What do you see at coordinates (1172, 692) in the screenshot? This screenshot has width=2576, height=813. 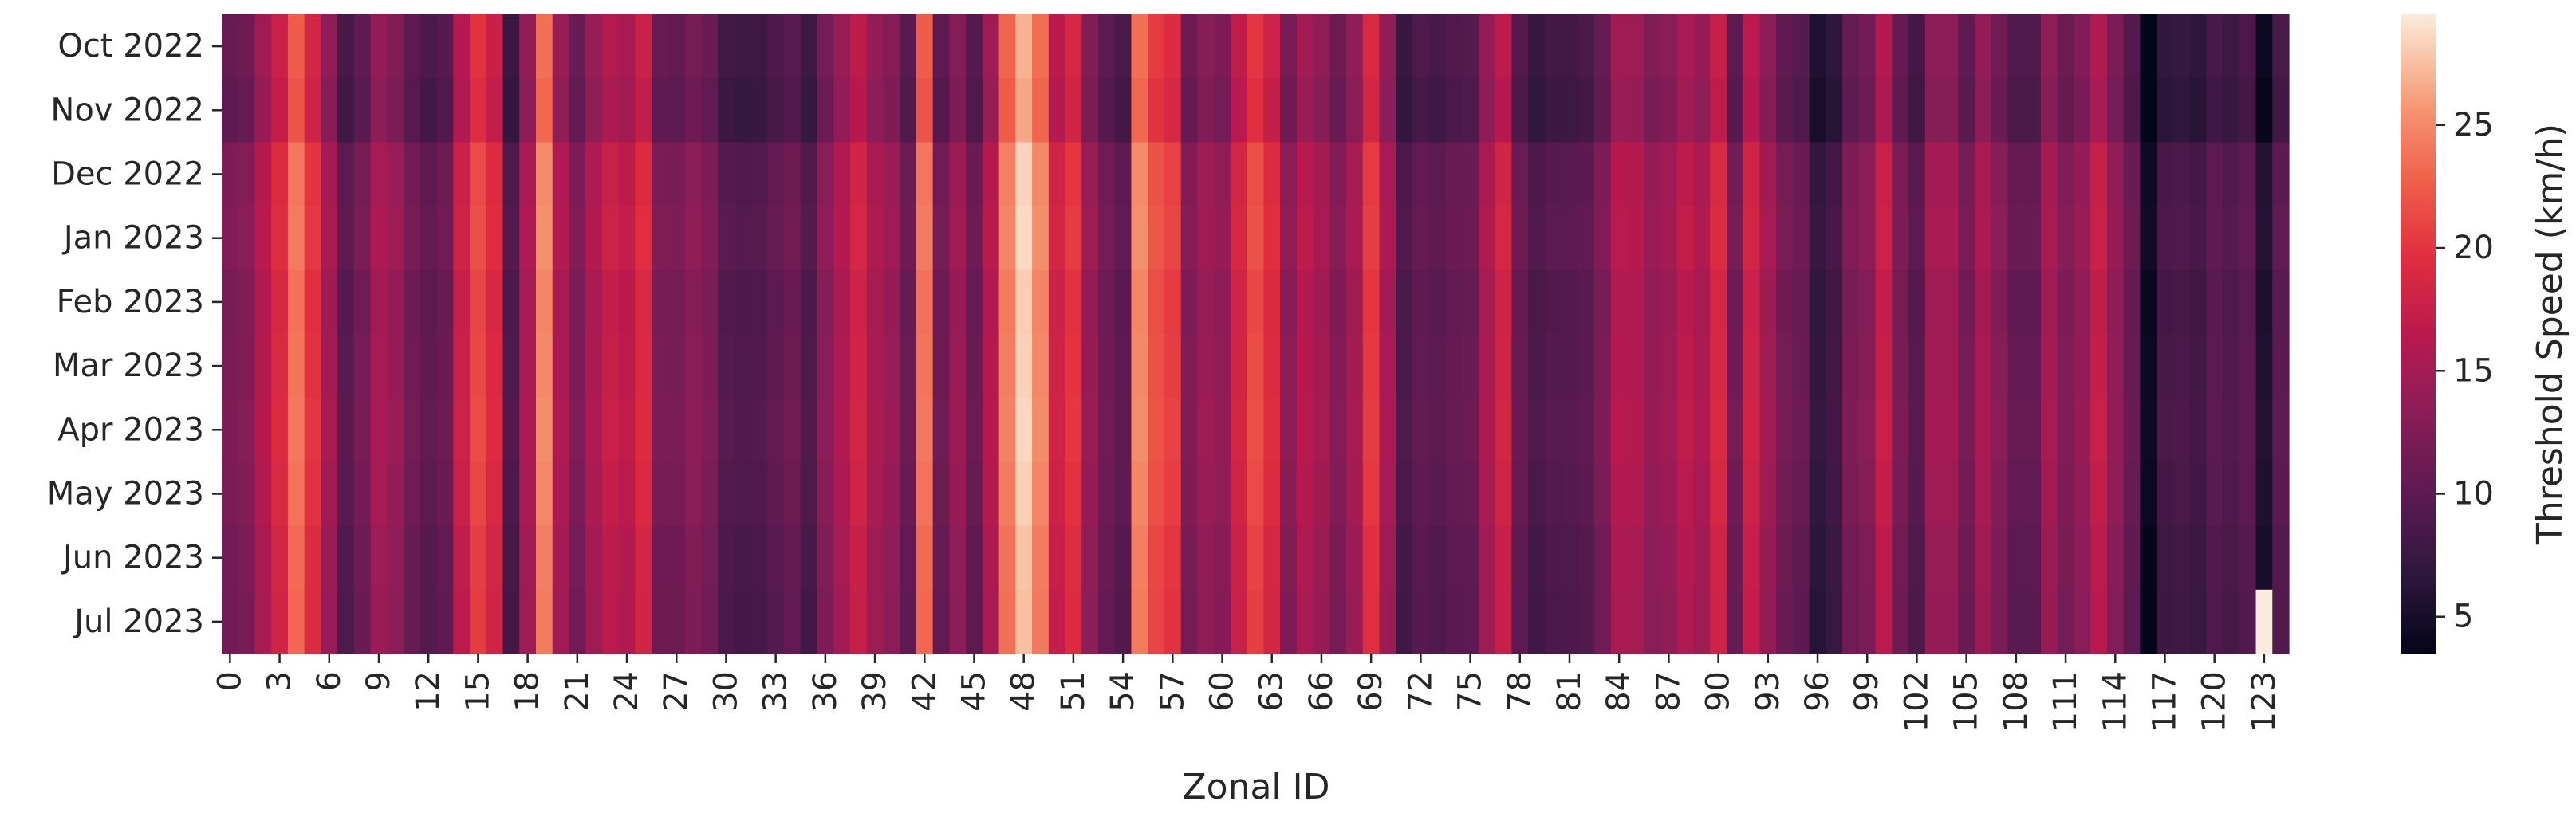 I see `x-tick-label: 57` at bounding box center [1172, 692].